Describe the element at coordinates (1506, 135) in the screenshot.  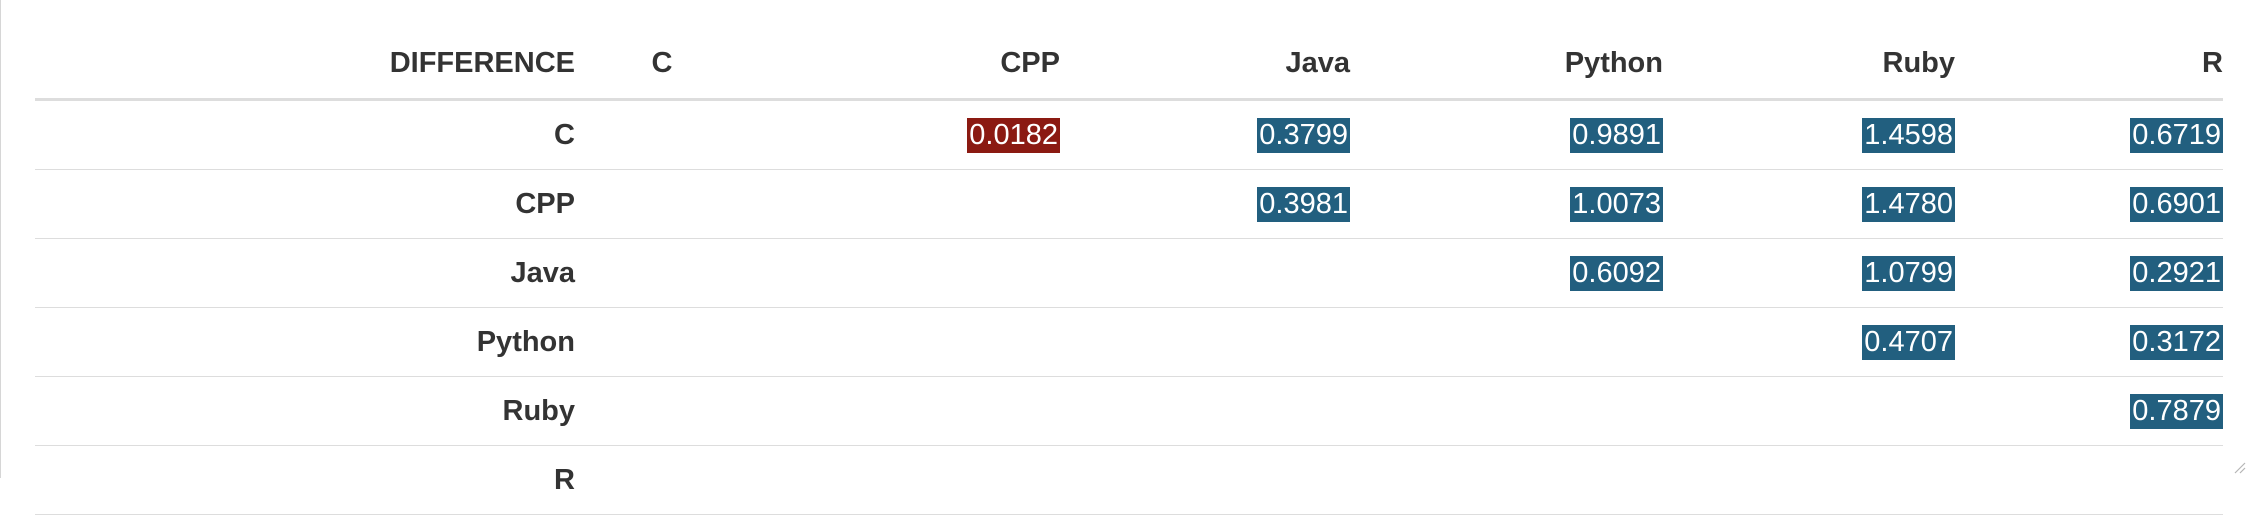
I see `table-cell: 0.9891` at that location.